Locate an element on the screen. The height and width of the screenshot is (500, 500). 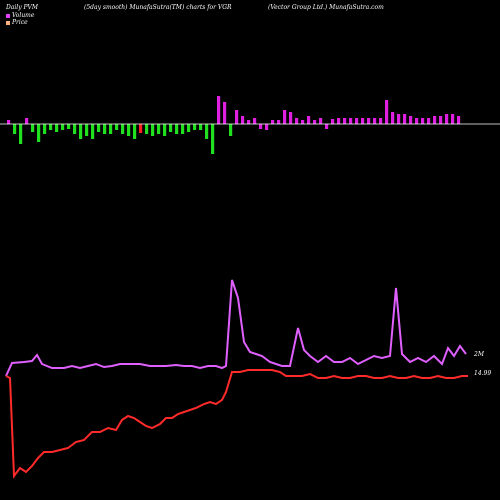
legend-volume: Volume is located at coordinates (20, 15).